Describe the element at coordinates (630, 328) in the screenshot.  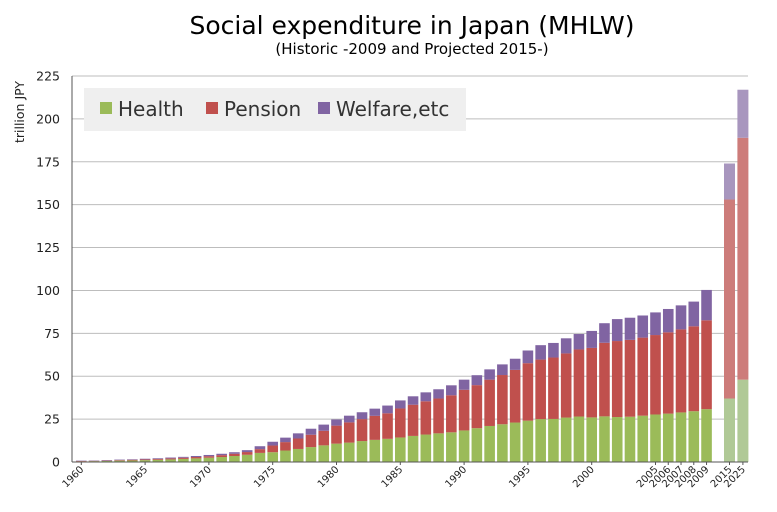
I see `bar-welfare-etc-2003` at that location.